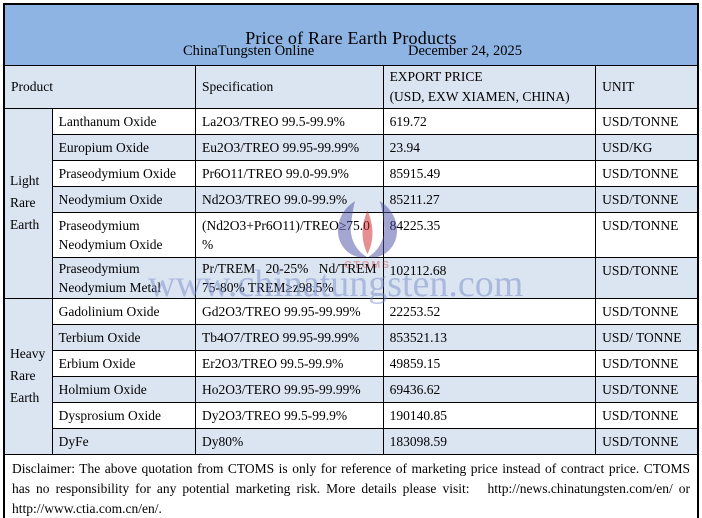  Describe the element at coordinates (124, 363) in the screenshot. I see `product-cell: Erbium Oxide` at that location.